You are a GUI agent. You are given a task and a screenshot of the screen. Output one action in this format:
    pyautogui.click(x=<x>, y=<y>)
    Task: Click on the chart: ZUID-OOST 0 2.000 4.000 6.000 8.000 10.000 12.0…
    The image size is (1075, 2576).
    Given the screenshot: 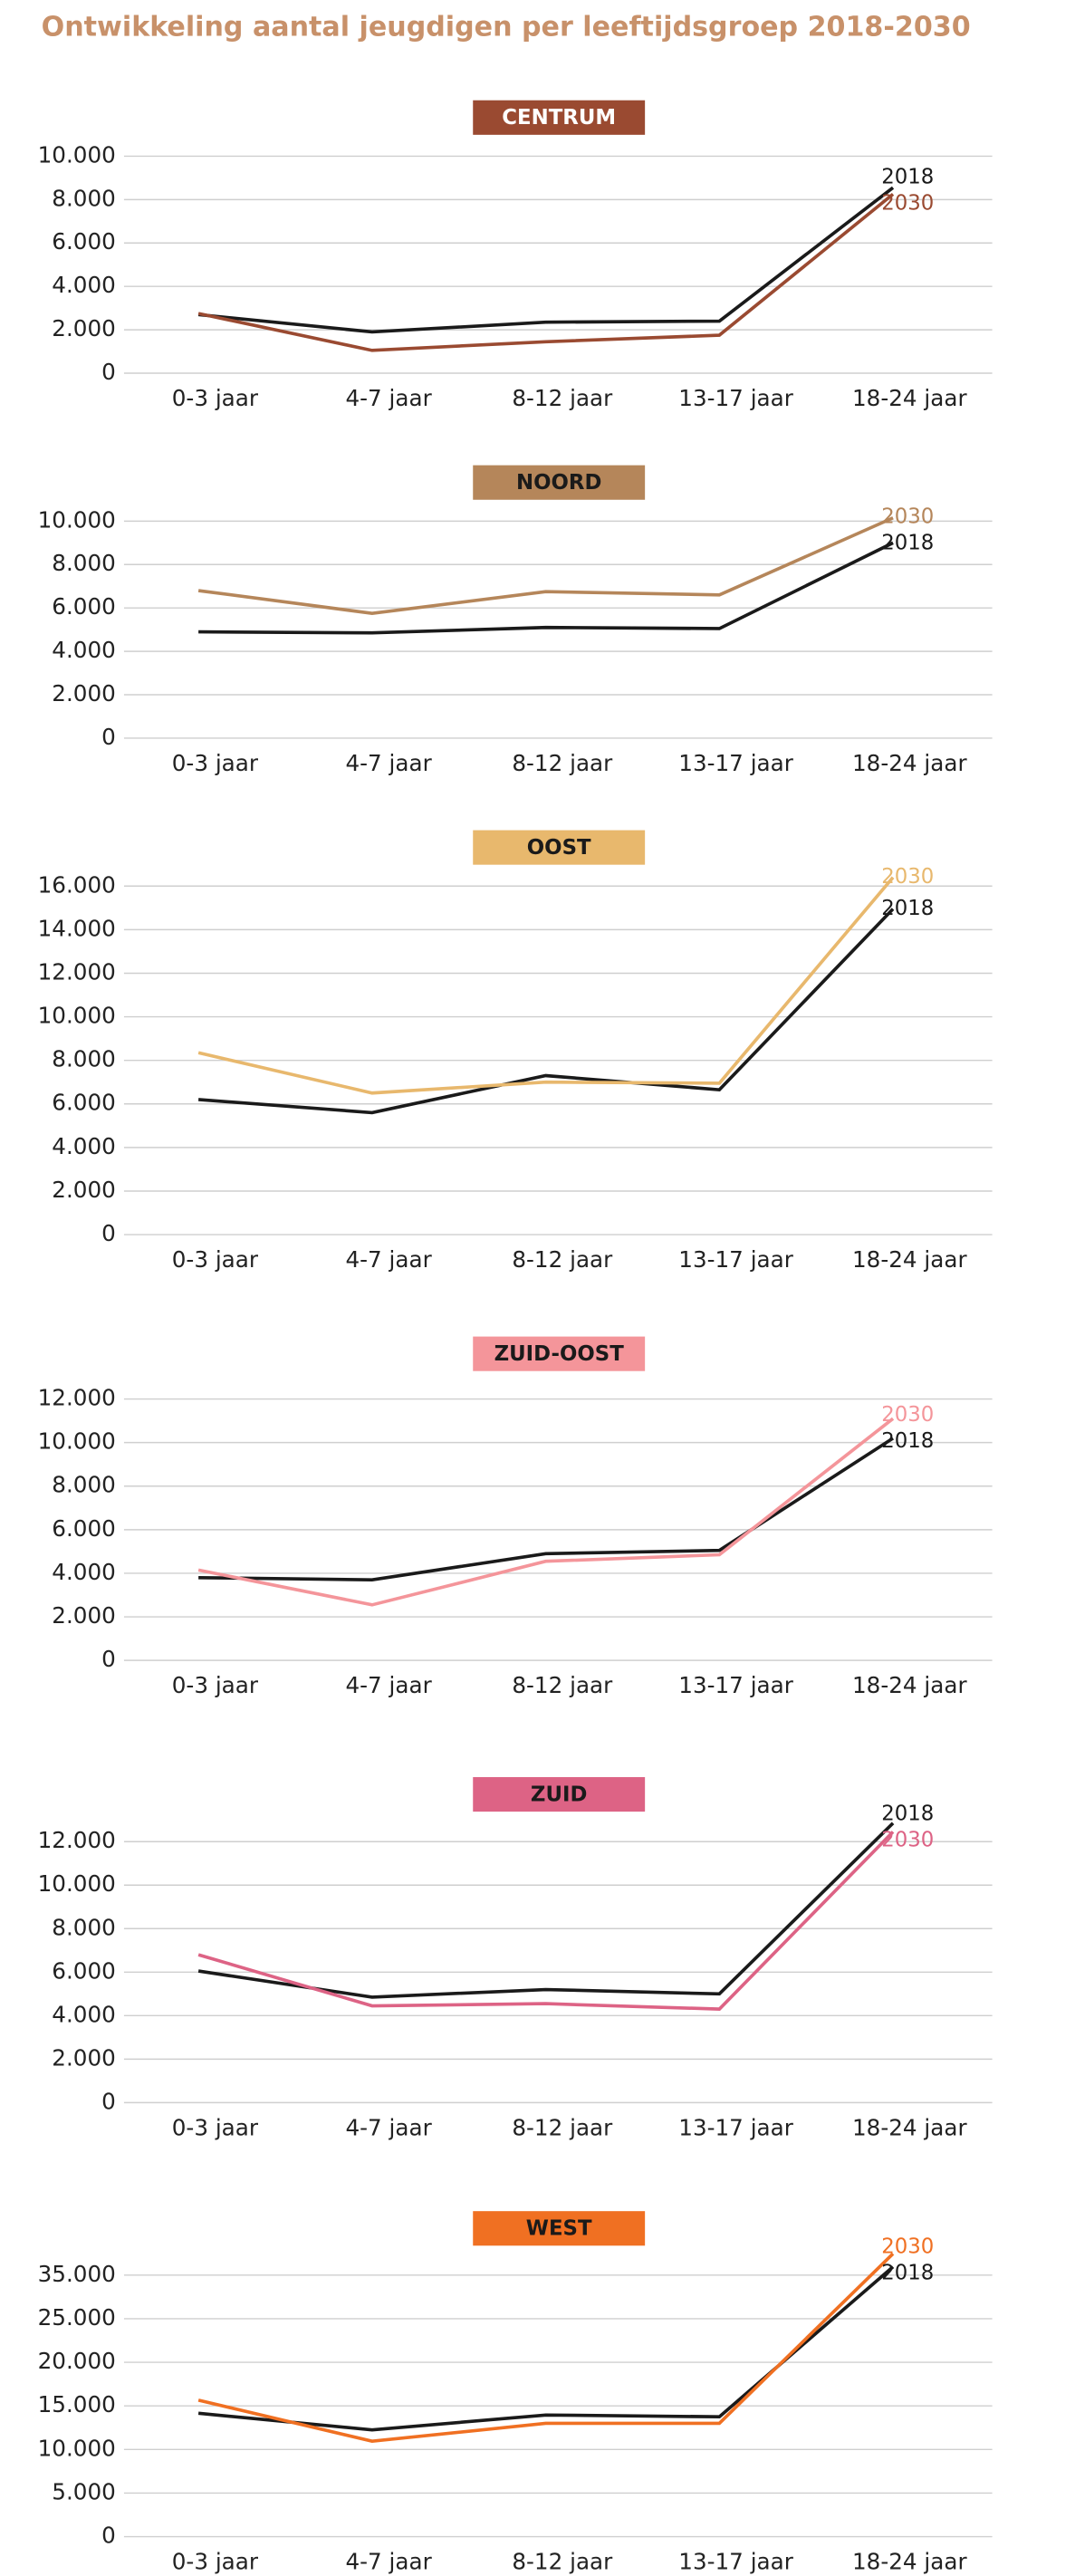 What is the action you would take?
    pyautogui.click(x=515, y=1517)
    